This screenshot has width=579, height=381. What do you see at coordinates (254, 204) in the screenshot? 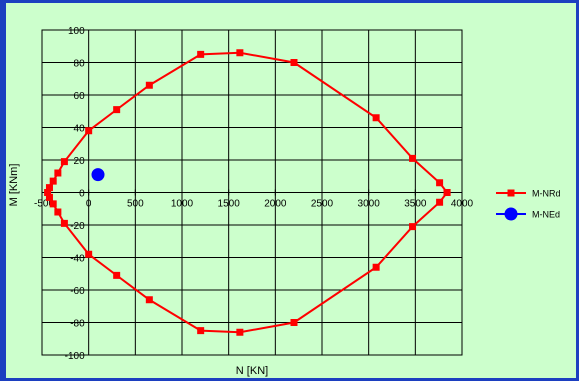
I see `x-axis-ticks: -500 0 500 1000 1500 2000 2500 3000 3500 4000` at bounding box center [254, 204].